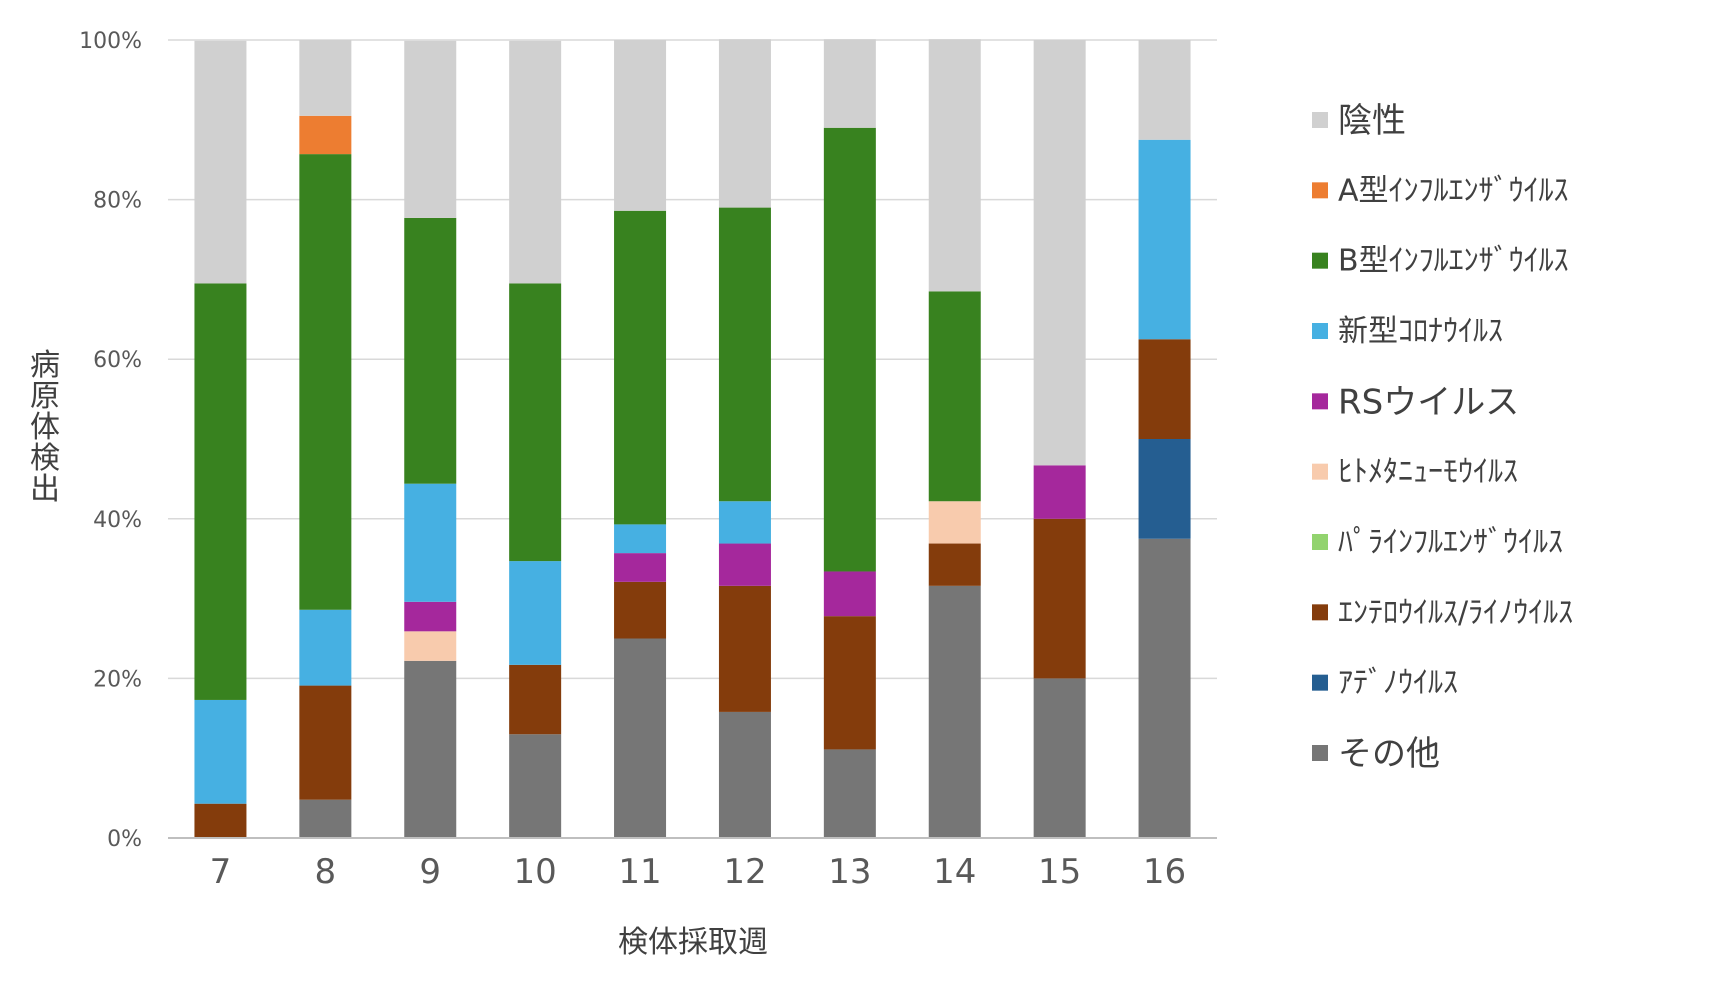 Image resolution: width=1729 pixels, height=988 pixels. I want to click on y-axis-title-char: 病, so click(45, 365).